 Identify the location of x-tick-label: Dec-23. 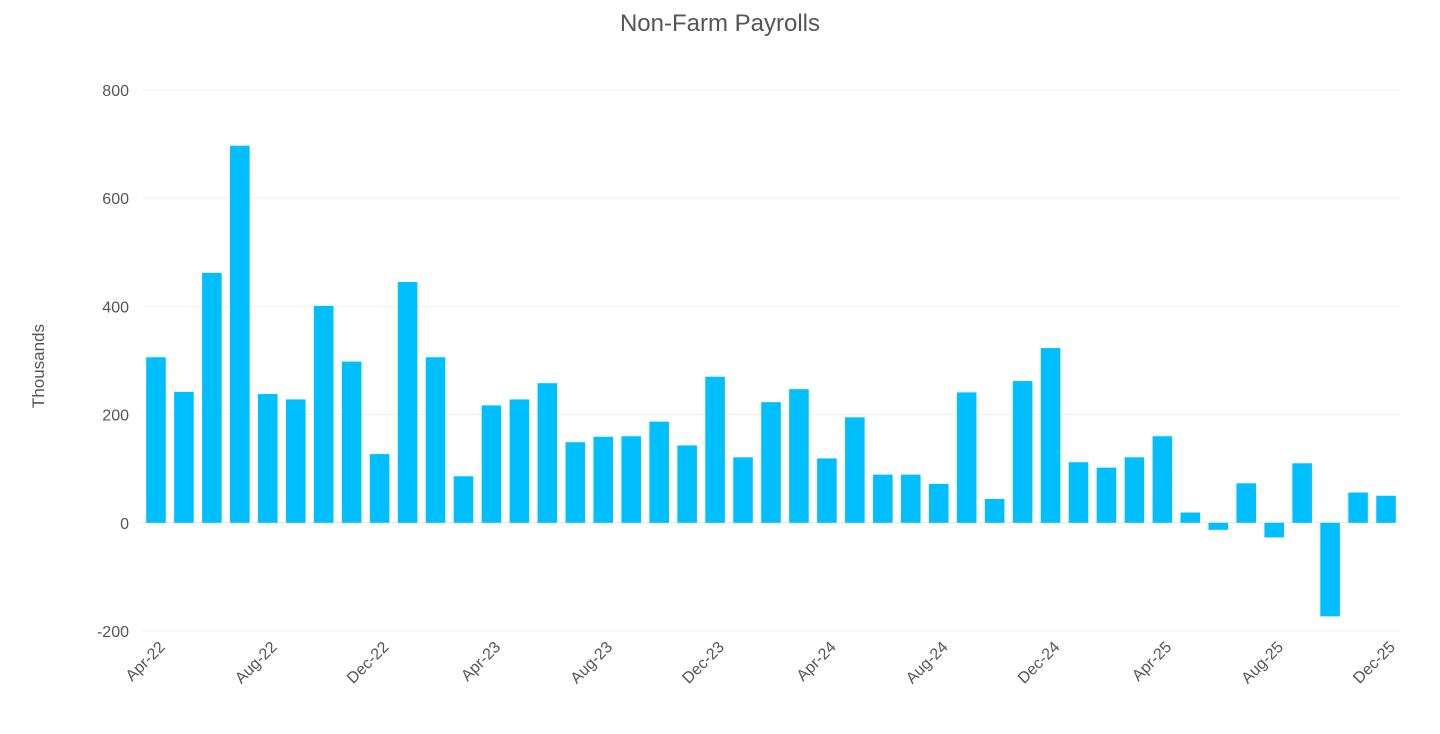
(703, 663).